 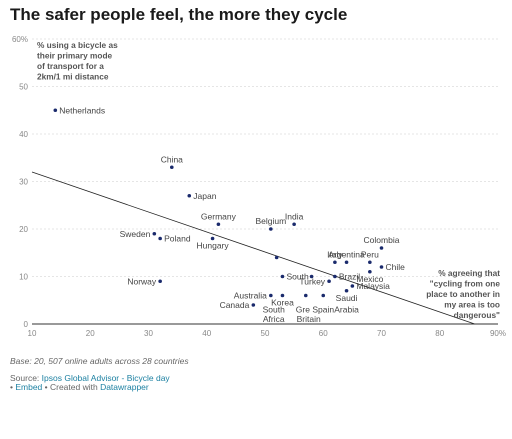 What do you see at coordinates (382, 240) in the screenshot?
I see `point-label: Colombia` at bounding box center [382, 240].